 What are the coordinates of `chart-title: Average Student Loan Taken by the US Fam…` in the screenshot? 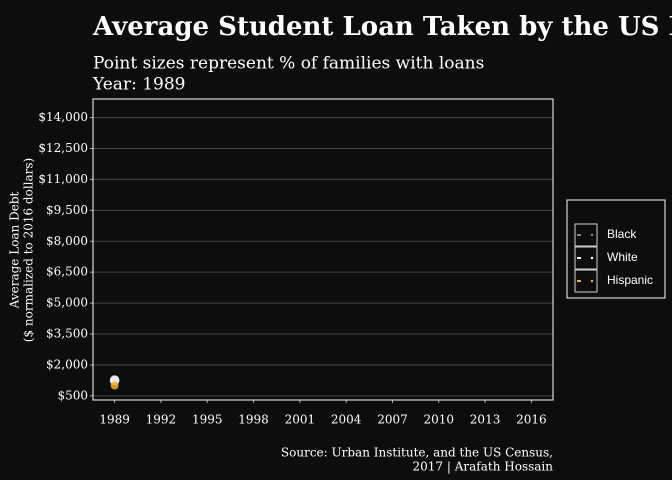 It's located at (382, 27).